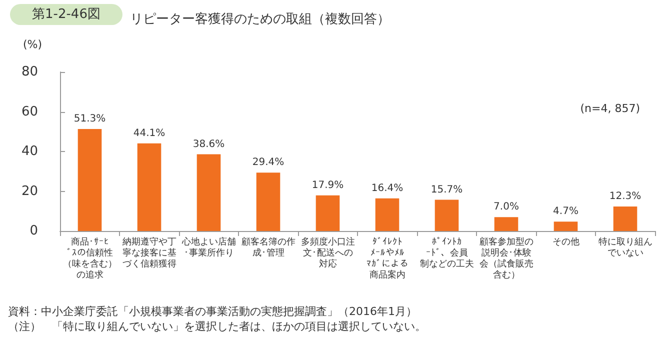  I want to click on data-label: 17.9%, so click(328, 185).